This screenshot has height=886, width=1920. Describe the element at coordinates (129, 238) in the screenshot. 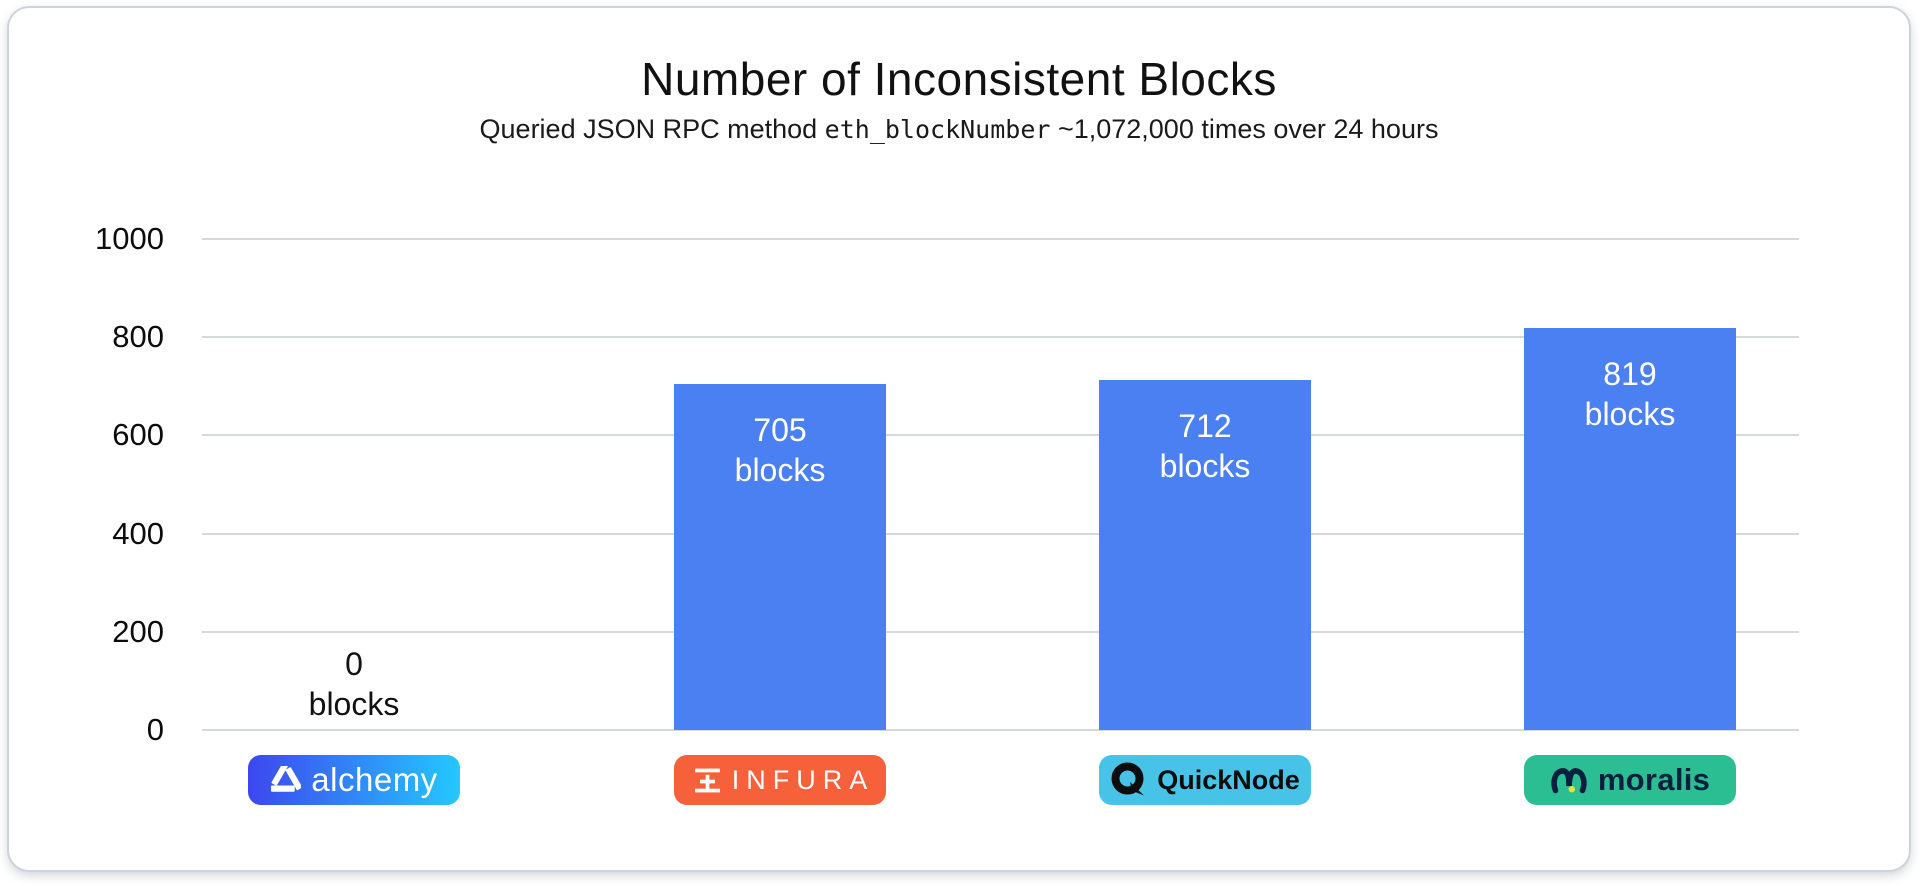

I see `y-axis-tick-label: 1000` at that location.